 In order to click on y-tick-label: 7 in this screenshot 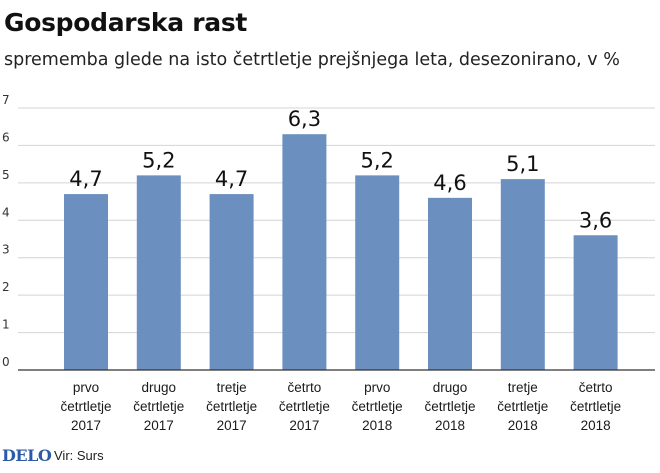, I will do `click(6, 100)`.